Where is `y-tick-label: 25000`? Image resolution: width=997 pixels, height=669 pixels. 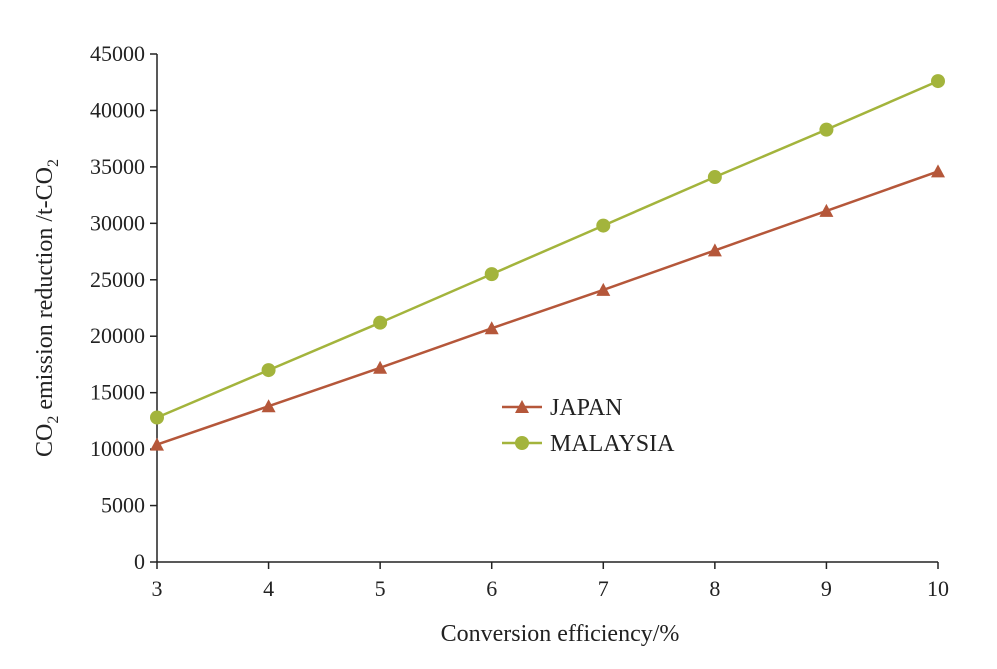
y-tick-label: 25000 is located at coordinates (117, 279).